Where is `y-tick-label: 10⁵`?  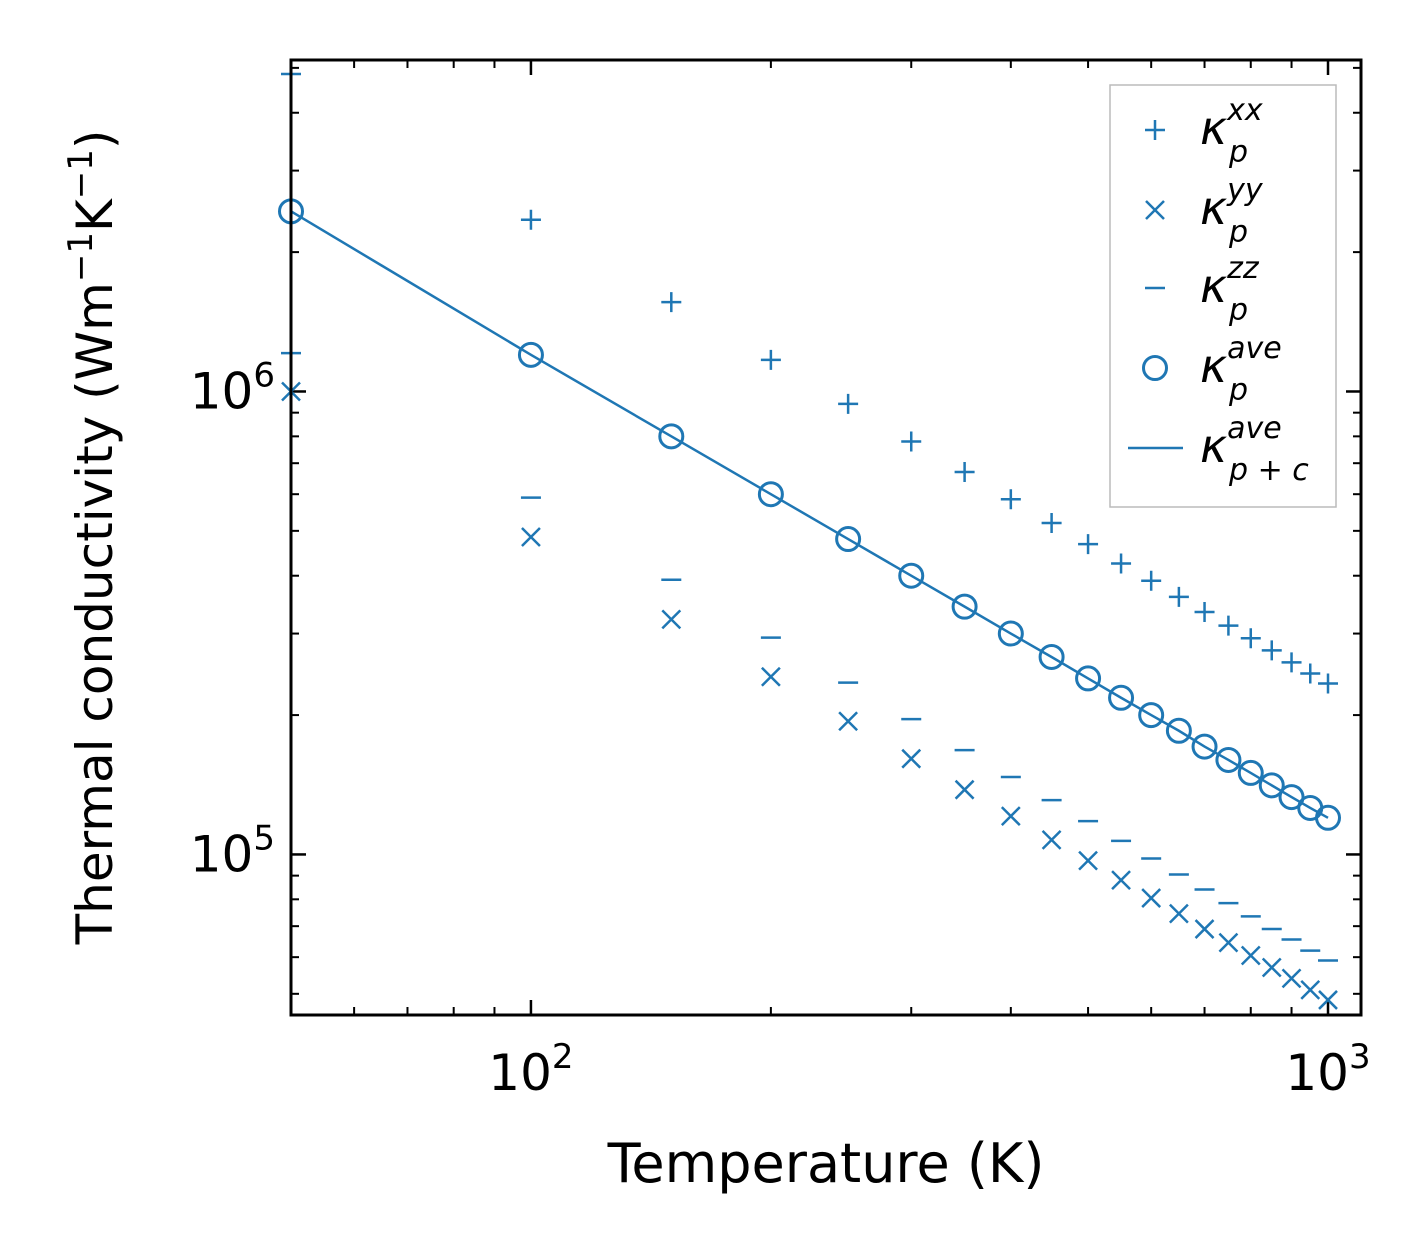 y-tick-label: 10⁵ is located at coordinates (232, 850).